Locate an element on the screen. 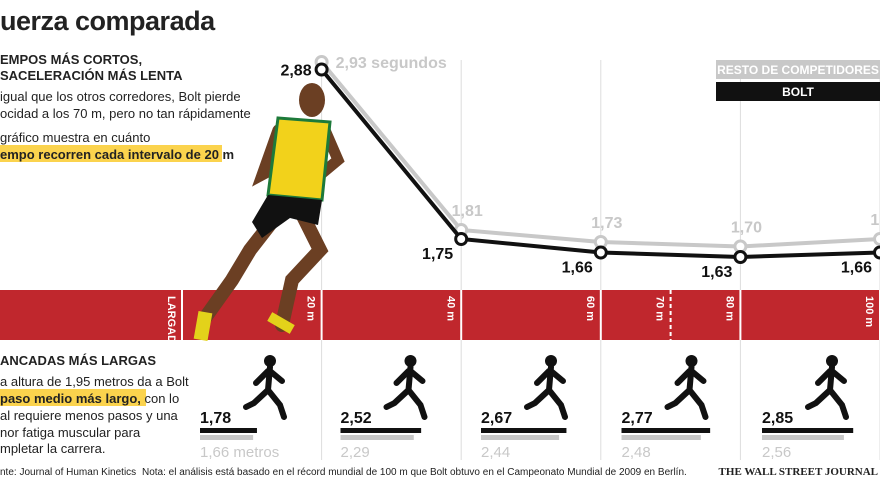  value-label: 1,63 is located at coordinates (716, 272).